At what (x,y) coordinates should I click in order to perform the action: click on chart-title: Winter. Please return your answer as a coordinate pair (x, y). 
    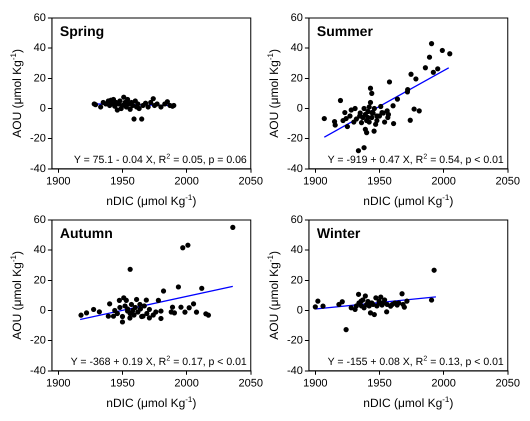
    Looking at the image, I should click on (338, 233).